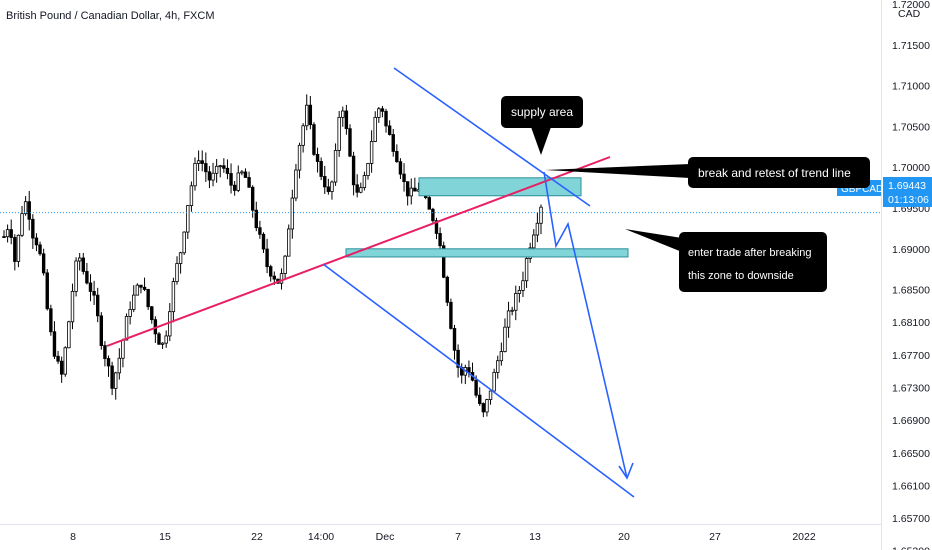 This screenshot has height=550, width=932. Describe the element at coordinates (443, 537) in the screenshot. I see `time-axis: 8 15 22 14:00 Dec 7 13 20 27 2022` at that location.